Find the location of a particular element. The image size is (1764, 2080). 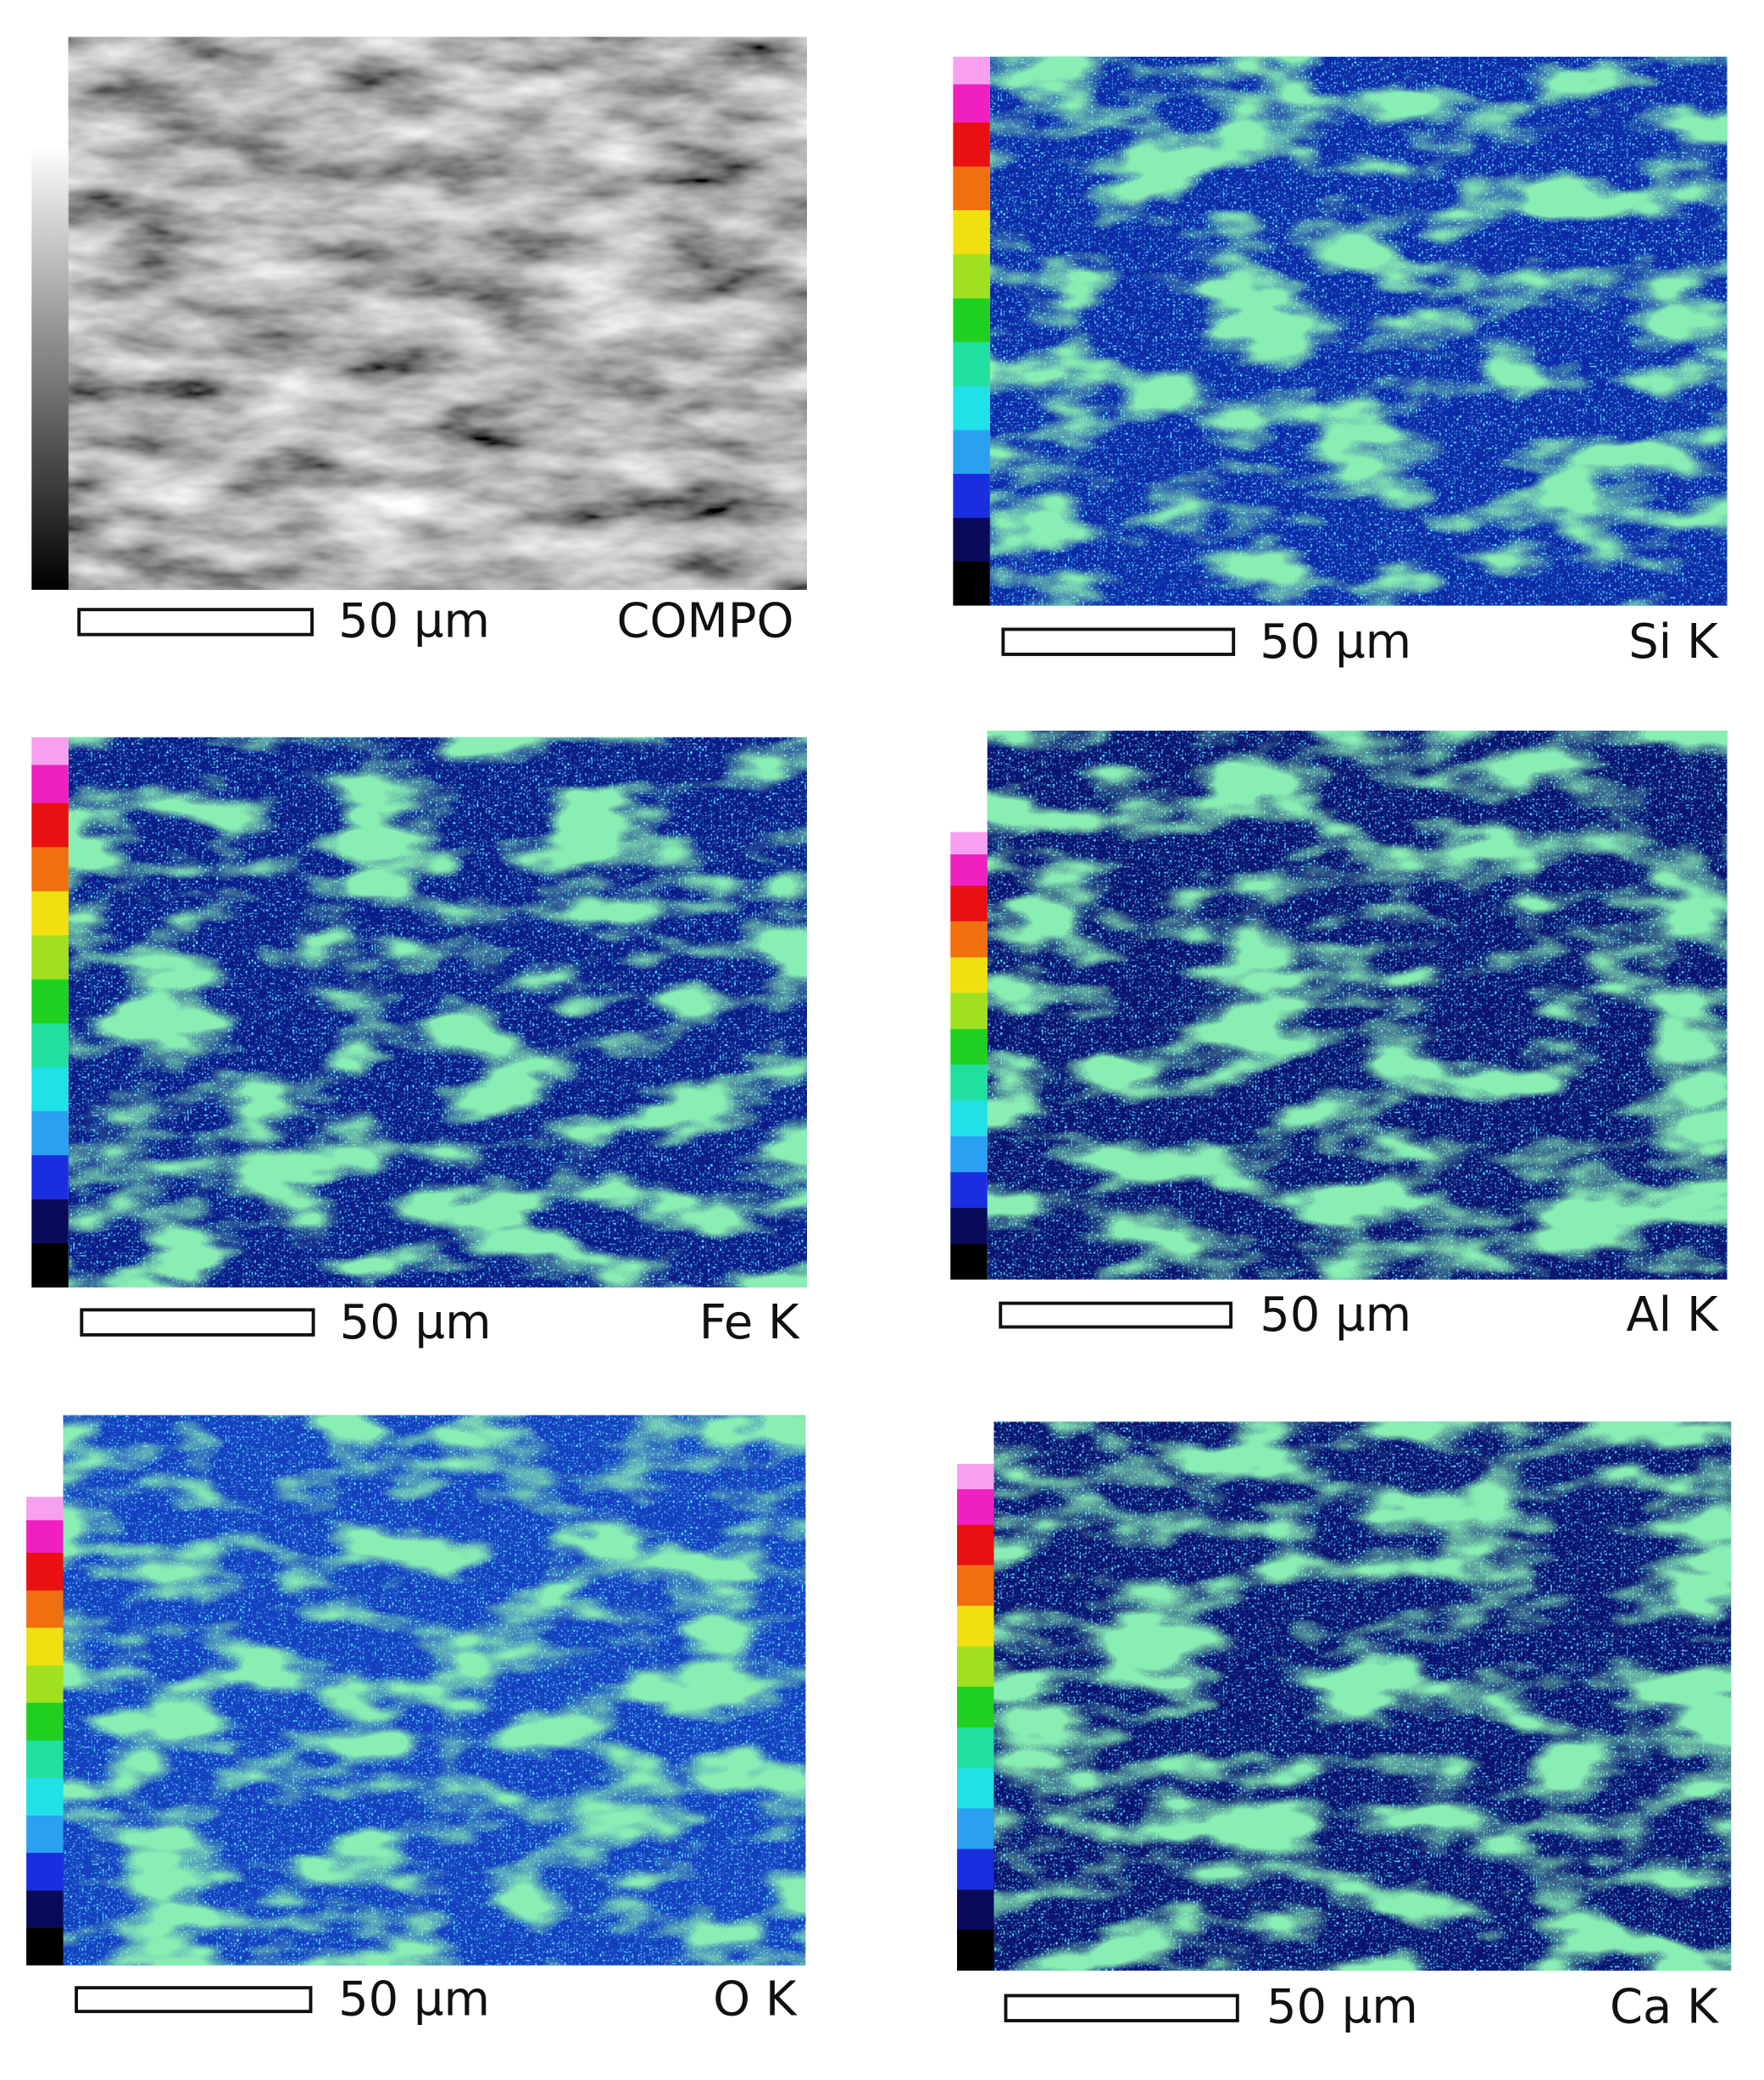

panel: 50 µm Al K is located at coordinates (1339, 1037).